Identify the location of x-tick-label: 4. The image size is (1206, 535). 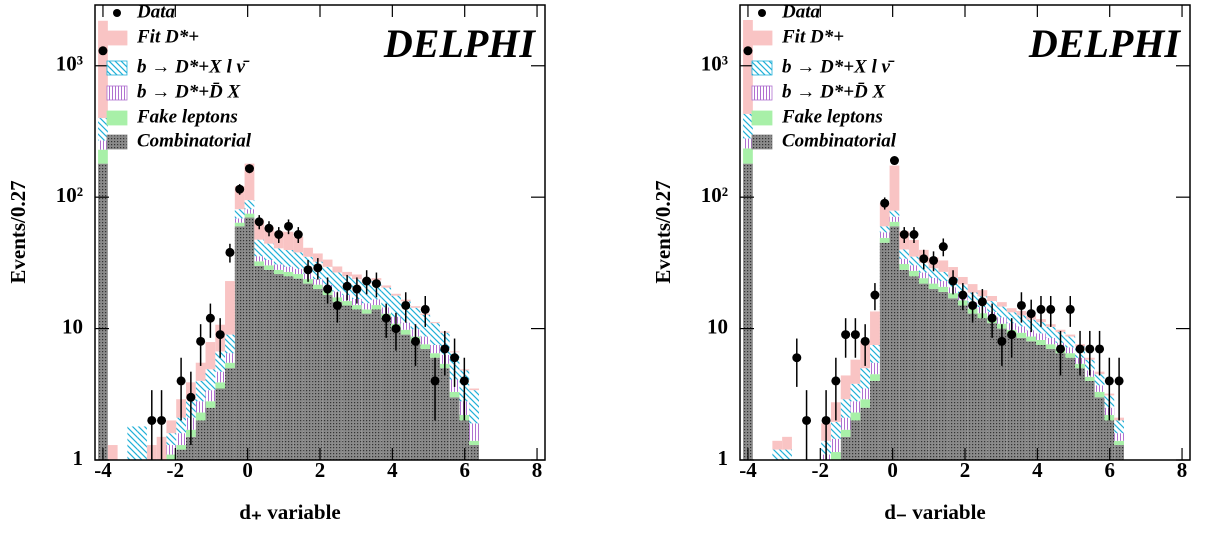
(392, 470).